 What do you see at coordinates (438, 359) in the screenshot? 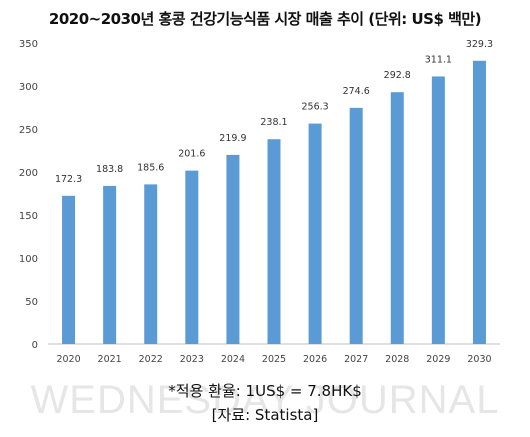
I see `x-tick-label: 2029` at bounding box center [438, 359].